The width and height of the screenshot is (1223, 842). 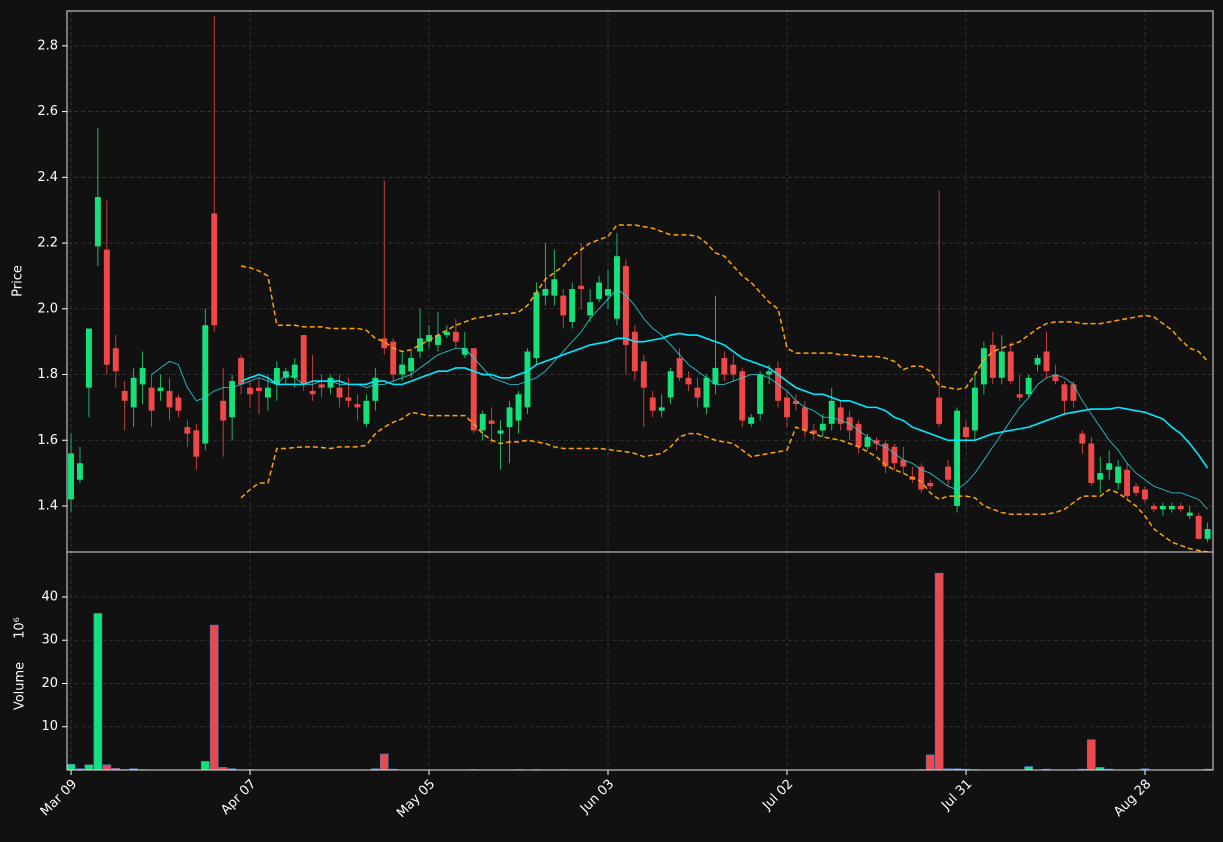 What do you see at coordinates (47, 308) in the screenshot?
I see `y-tick-label: 2.0` at bounding box center [47, 308].